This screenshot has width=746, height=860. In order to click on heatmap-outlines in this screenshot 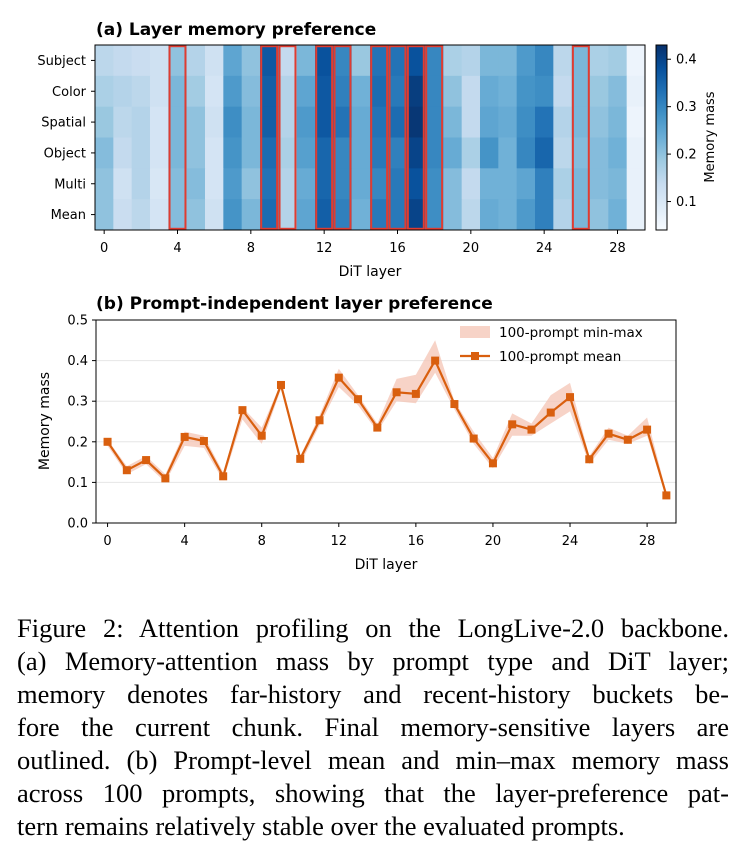, I will do `click(379, 137)`.